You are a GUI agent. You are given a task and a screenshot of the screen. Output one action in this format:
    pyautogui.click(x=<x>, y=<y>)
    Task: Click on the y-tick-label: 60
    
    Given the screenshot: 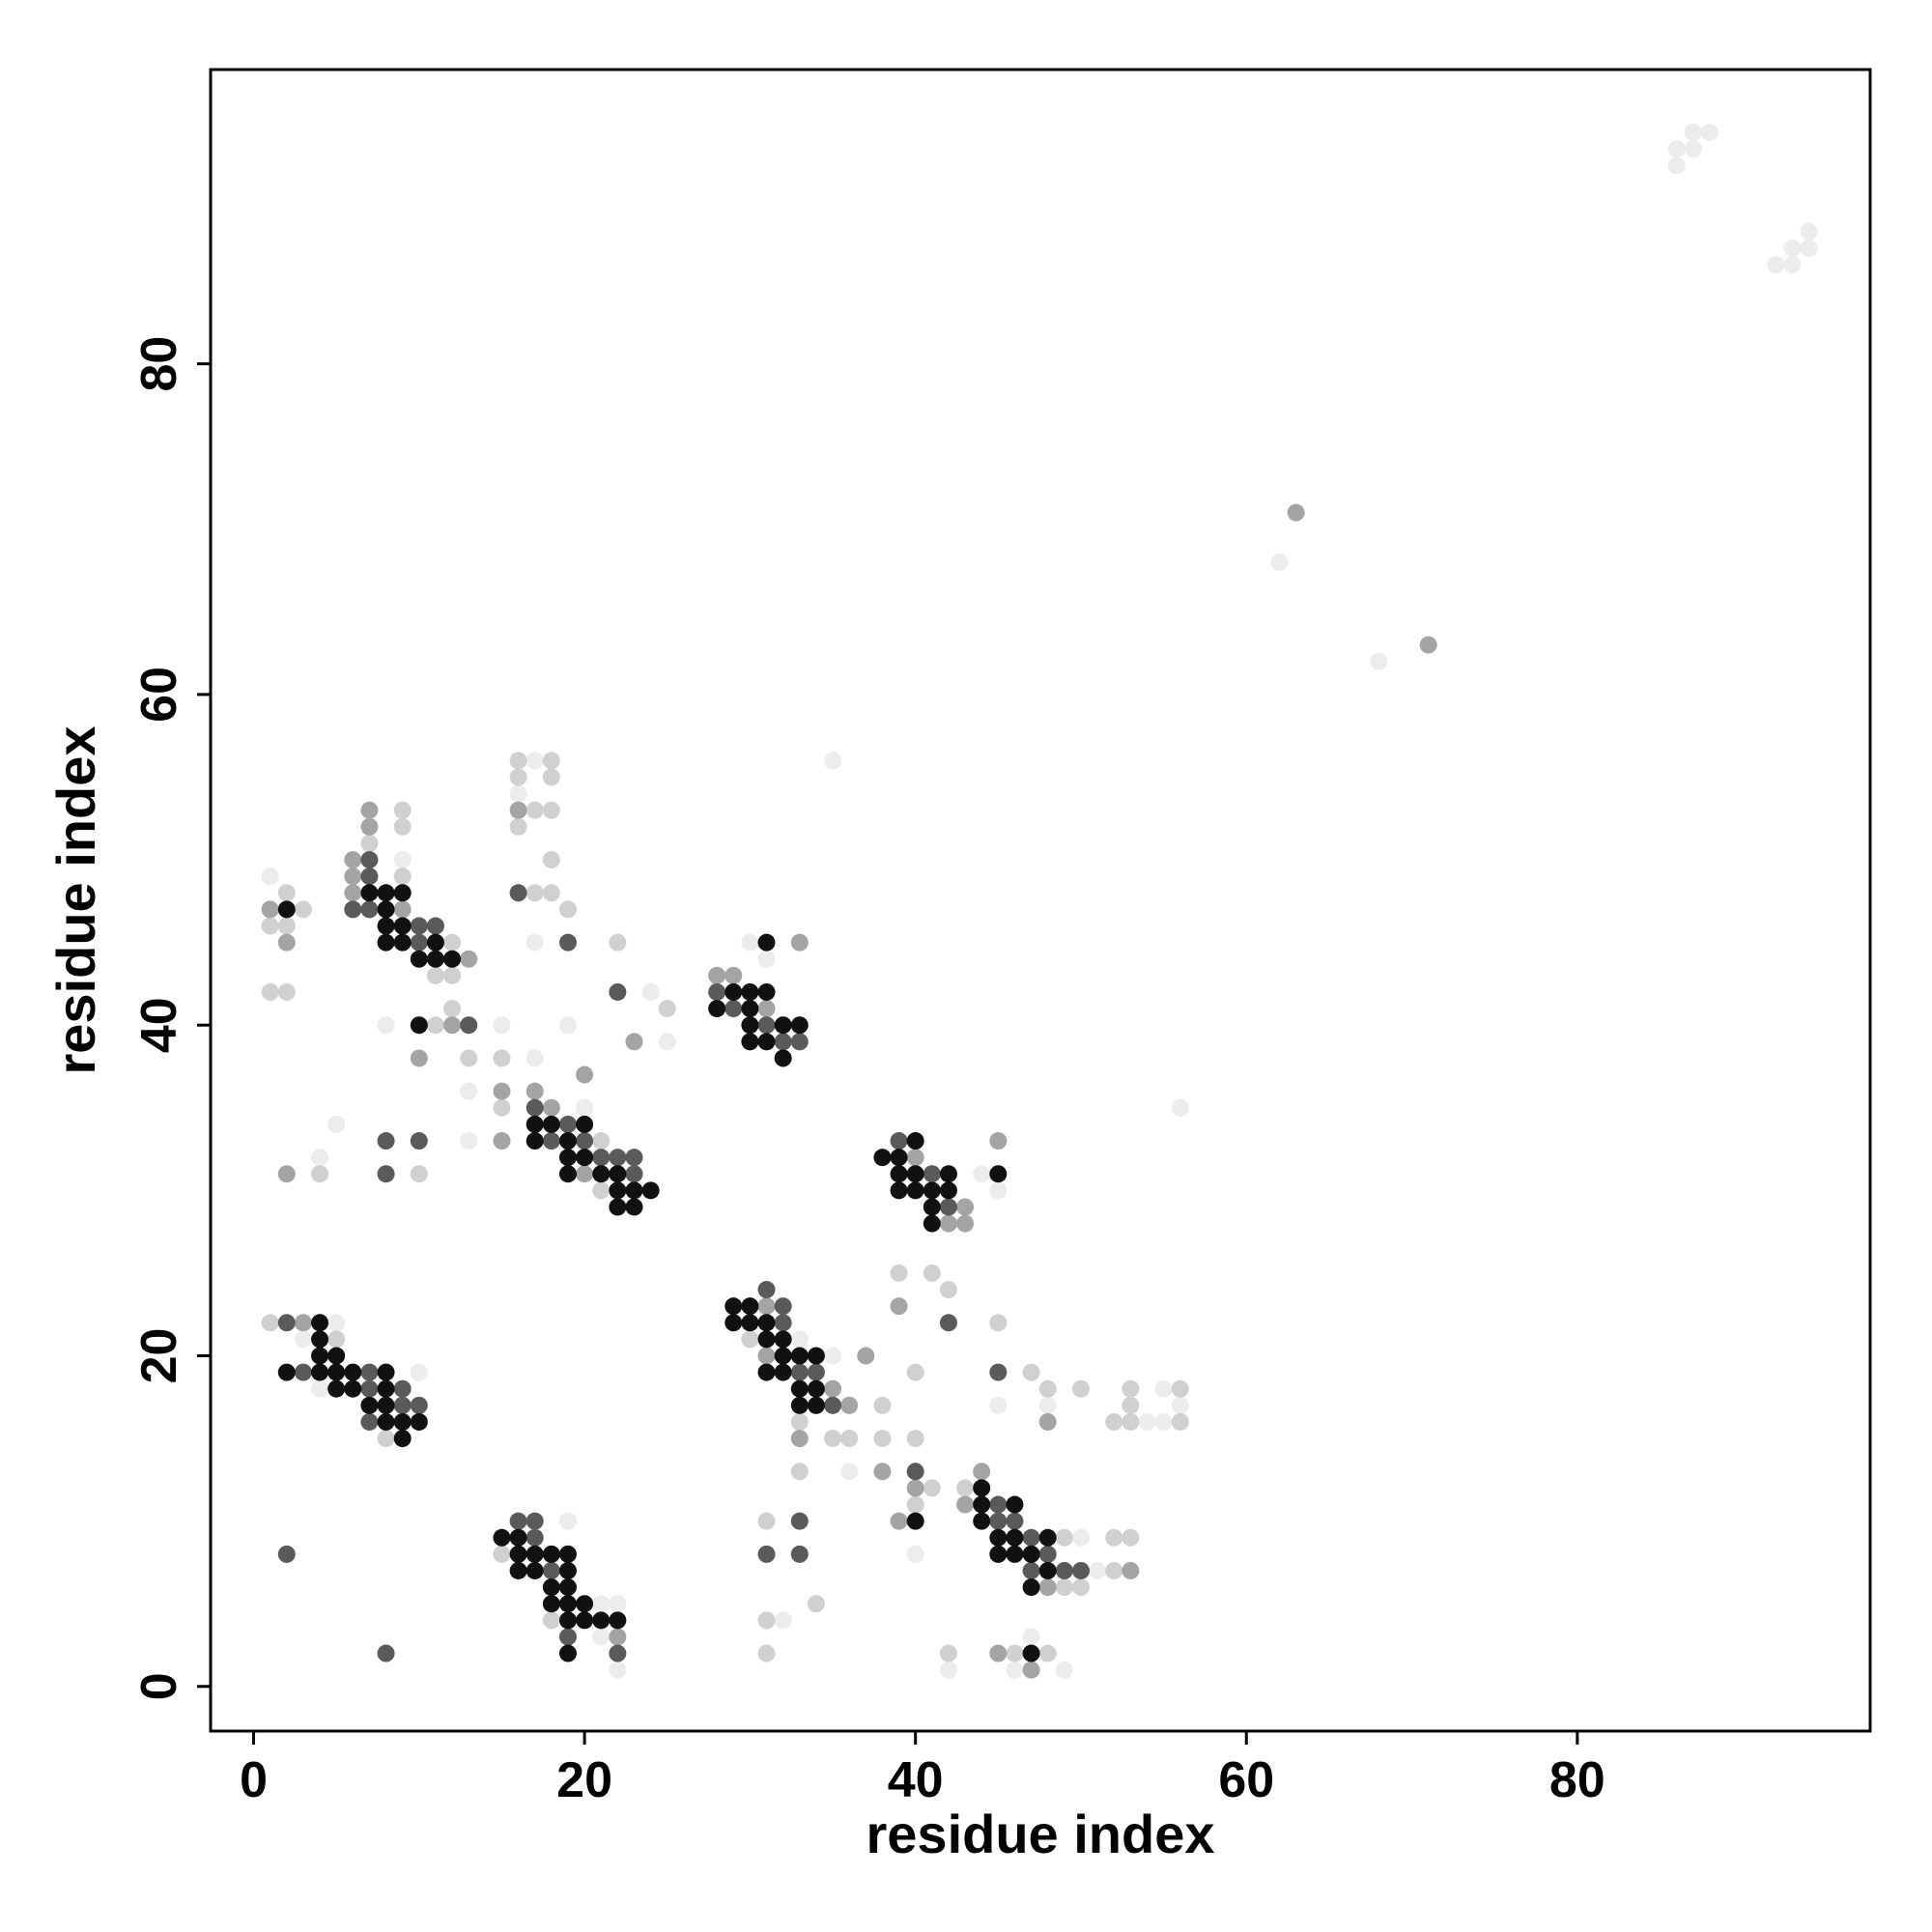 What is the action you would take?
    pyautogui.click(x=159, y=695)
    